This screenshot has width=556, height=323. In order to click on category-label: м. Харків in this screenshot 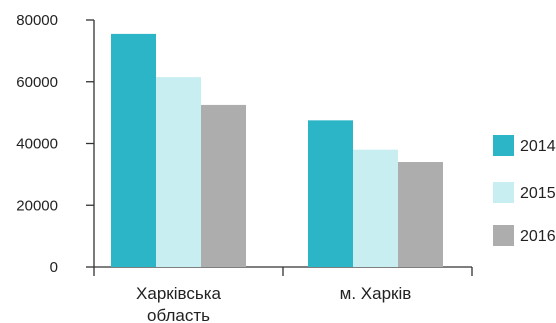, I will do `click(376, 293)`.